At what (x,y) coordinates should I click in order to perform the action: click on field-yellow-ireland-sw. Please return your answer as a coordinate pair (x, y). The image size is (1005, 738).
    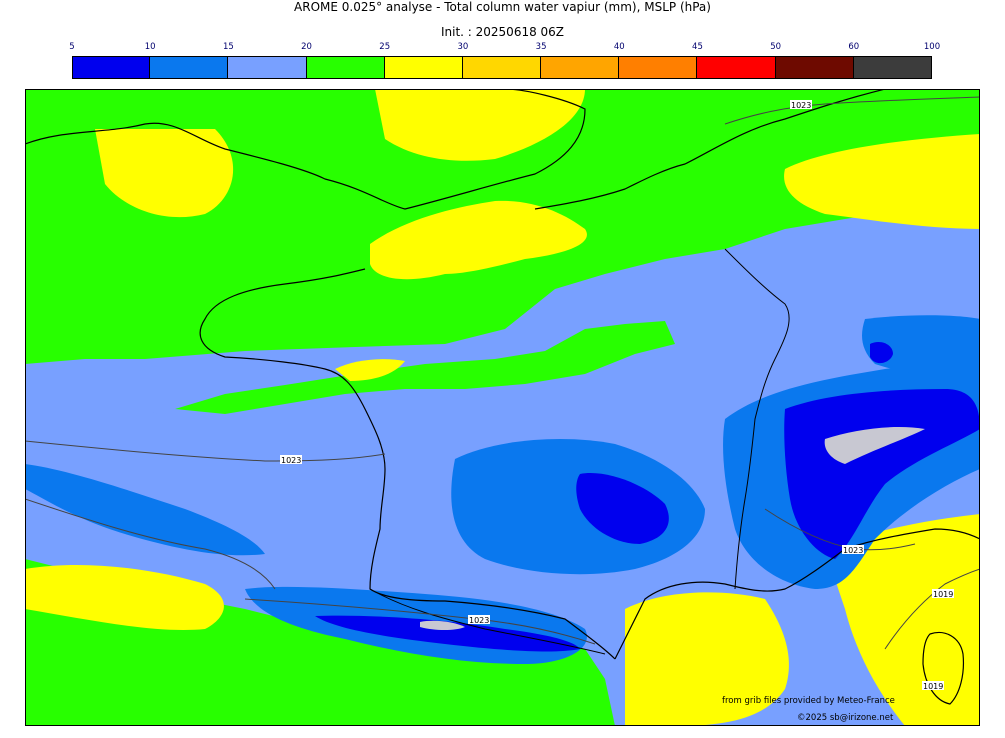
    Looking at the image, I should click on (164, 173).